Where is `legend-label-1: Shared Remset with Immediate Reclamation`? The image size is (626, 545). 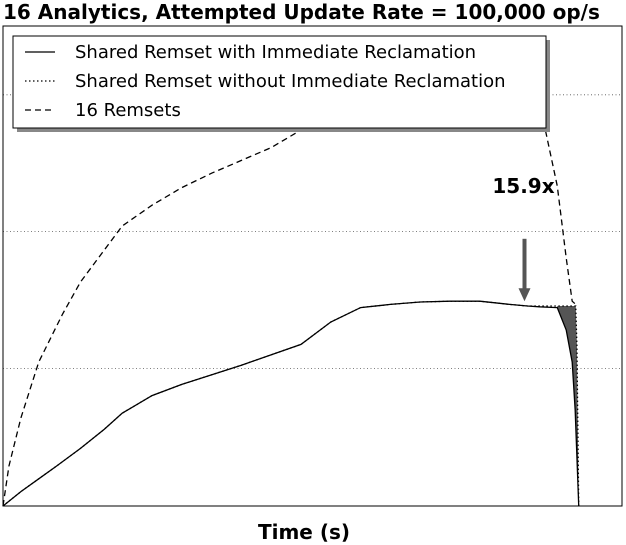 legend-label-1: Shared Remset with Immediate Reclamation is located at coordinates (275, 52).